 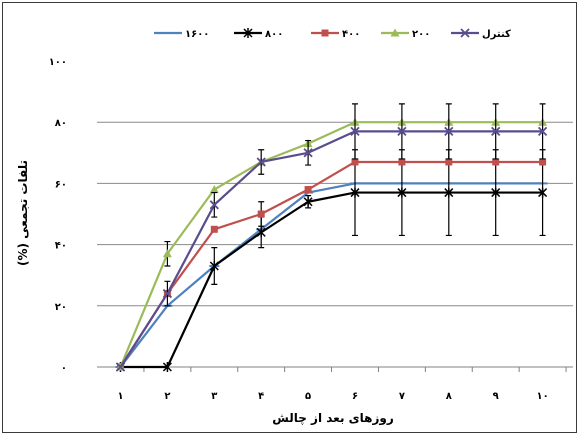 I want to click on data-point-2-6-shape, so click(x=402, y=162).